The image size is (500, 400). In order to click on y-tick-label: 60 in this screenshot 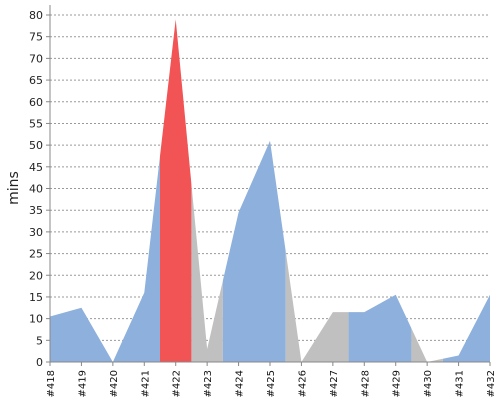, I will do `click(36, 102)`.